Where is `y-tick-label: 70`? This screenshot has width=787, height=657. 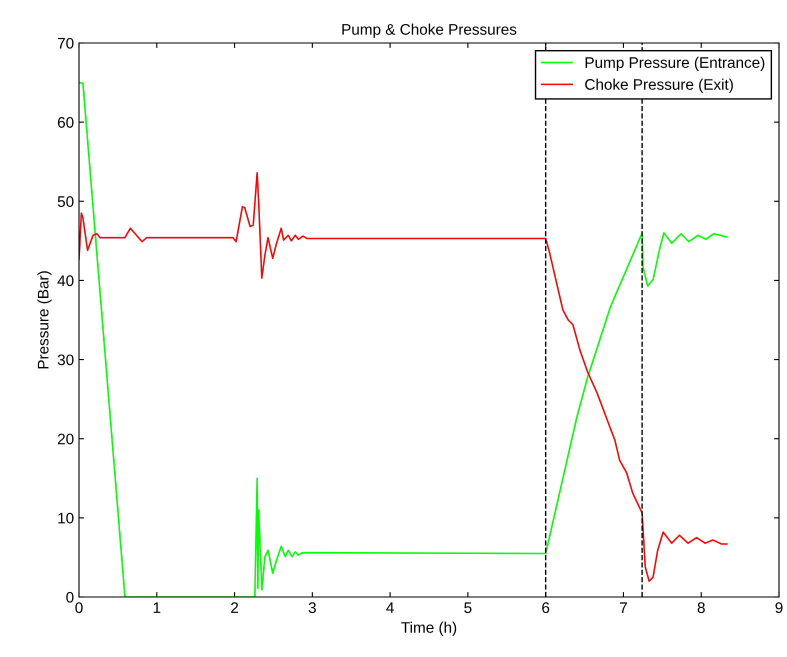
y-tick-label: 70 is located at coordinates (66, 43).